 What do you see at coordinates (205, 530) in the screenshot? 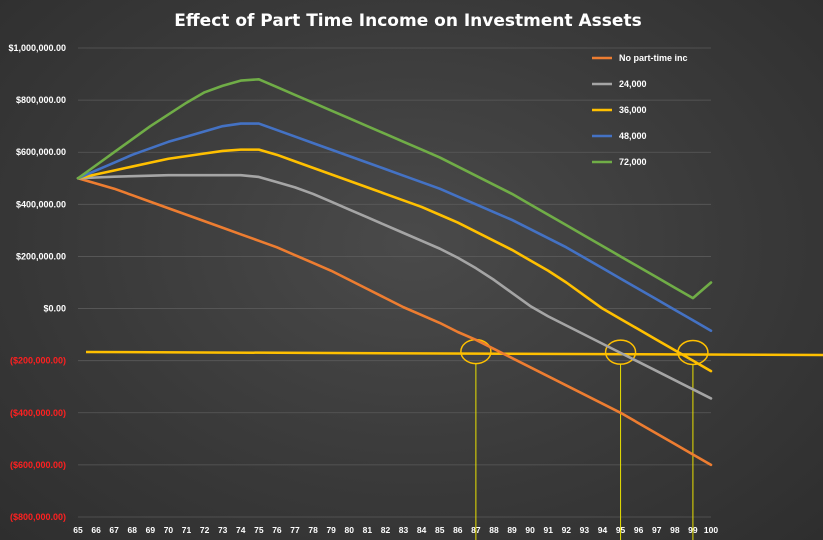
I see `x-tick-label: 72` at bounding box center [205, 530].